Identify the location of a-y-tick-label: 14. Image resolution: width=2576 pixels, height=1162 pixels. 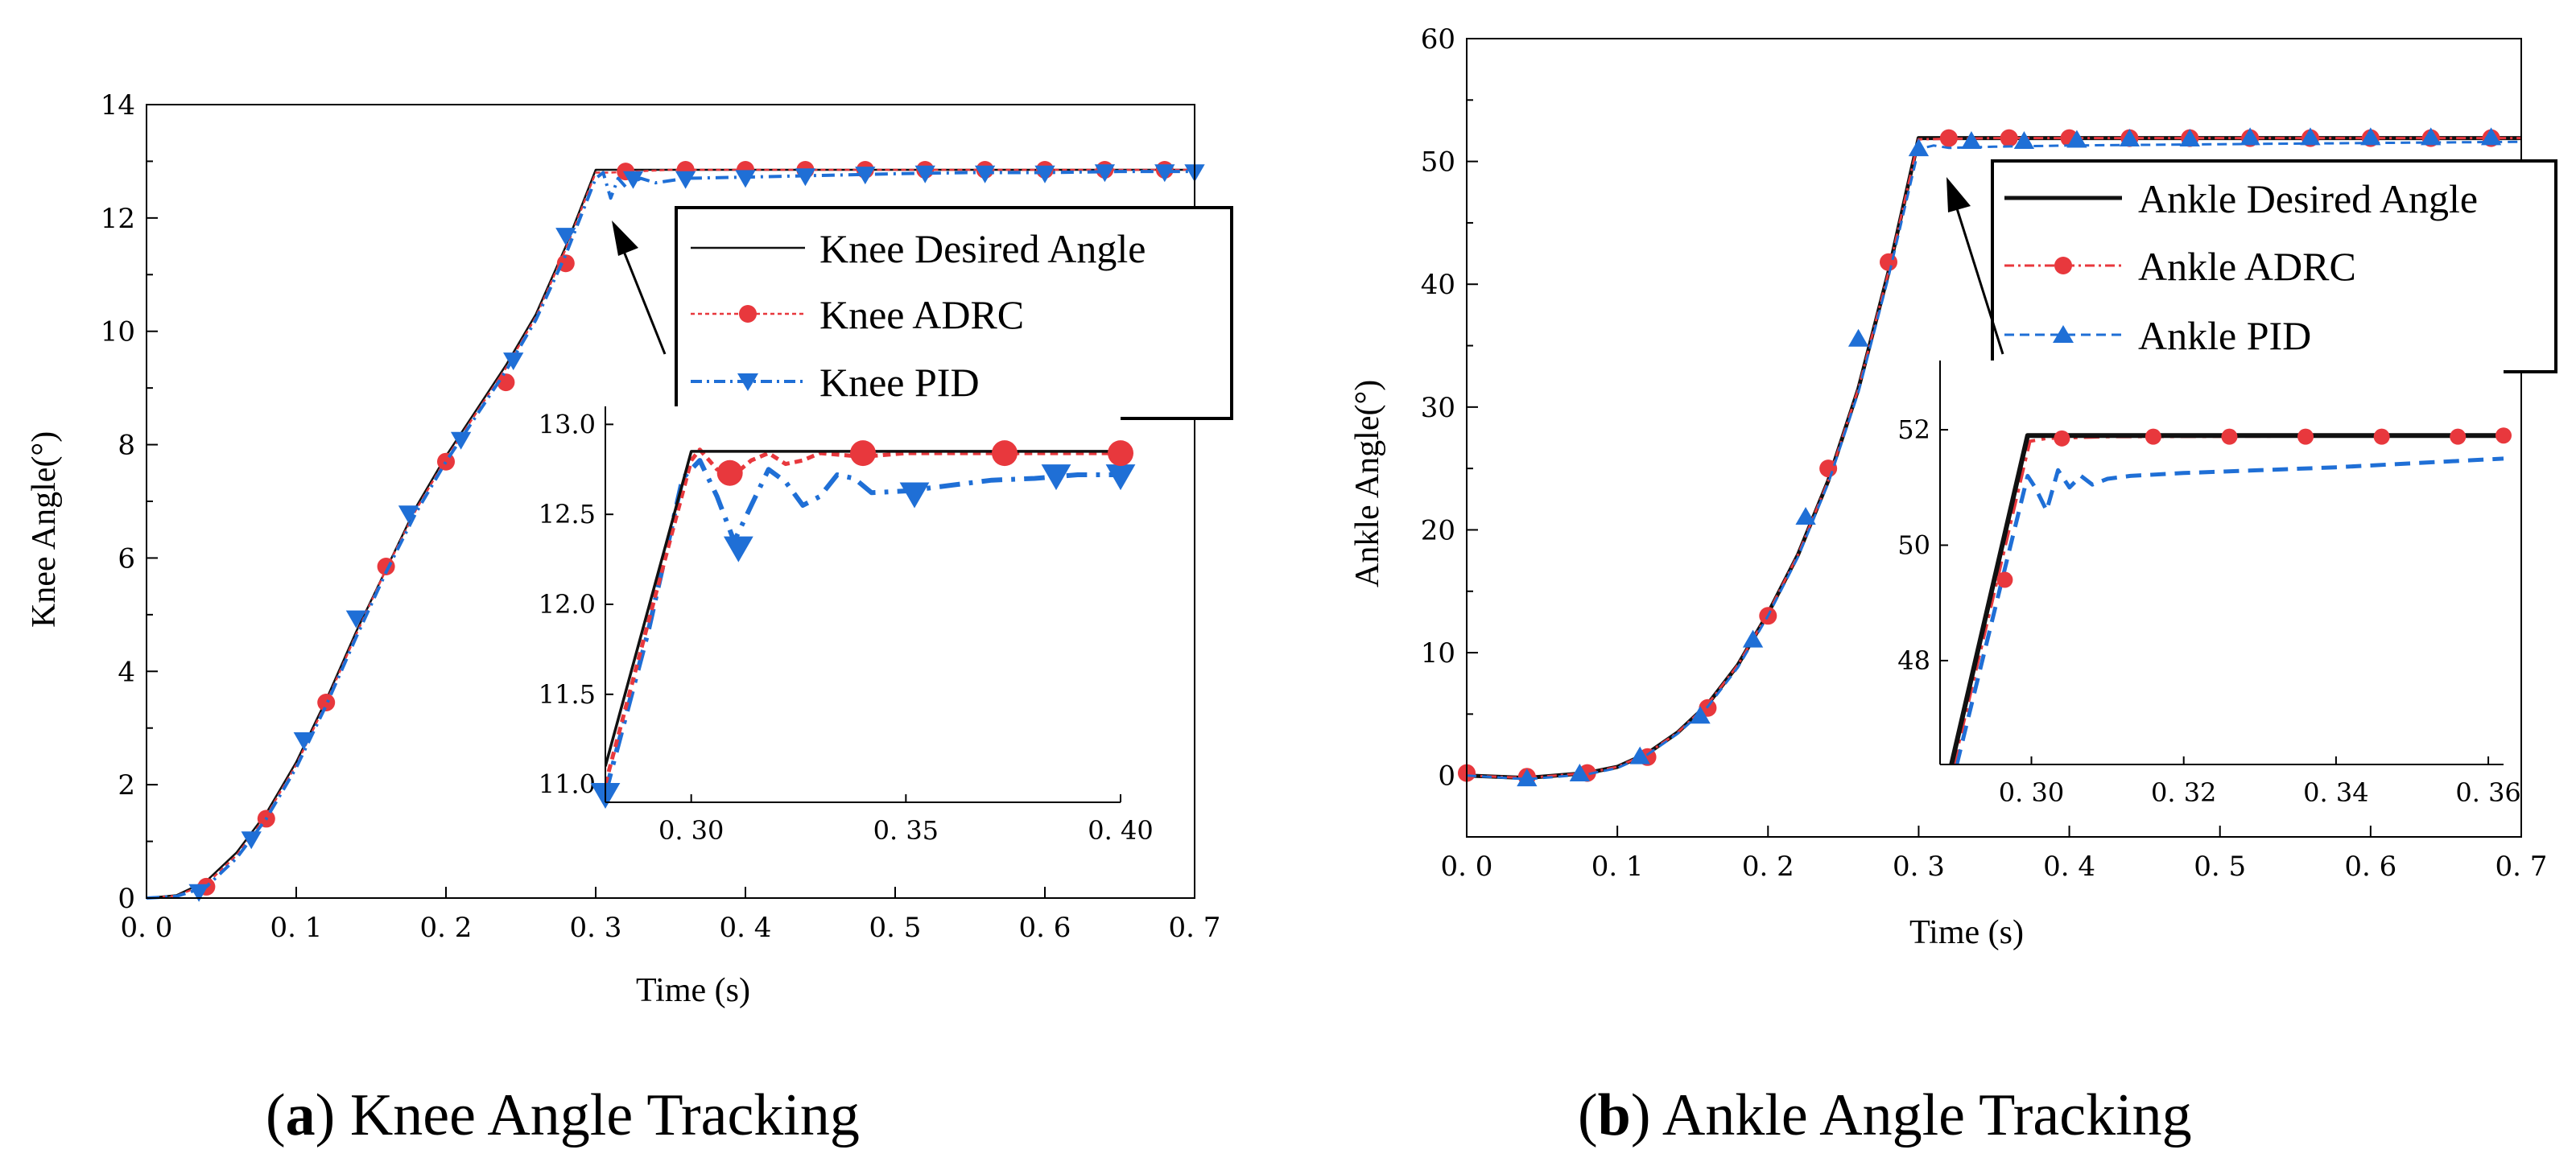
(118, 105).